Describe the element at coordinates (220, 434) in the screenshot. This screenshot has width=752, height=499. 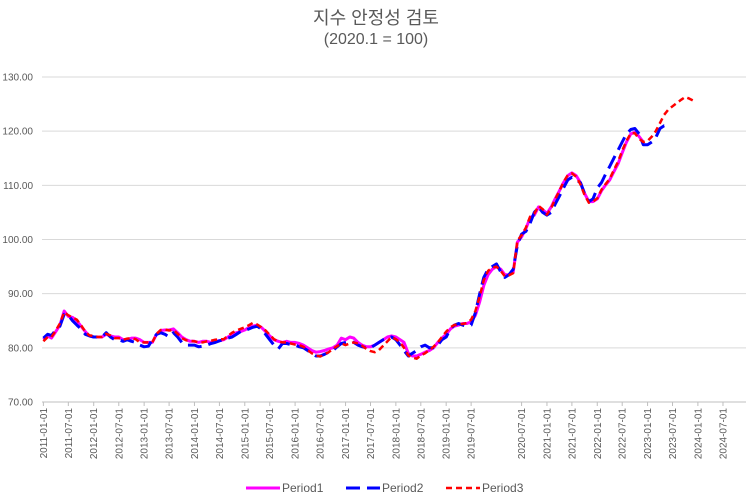
I see `x-tick-label: 2014-07-01` at that location.